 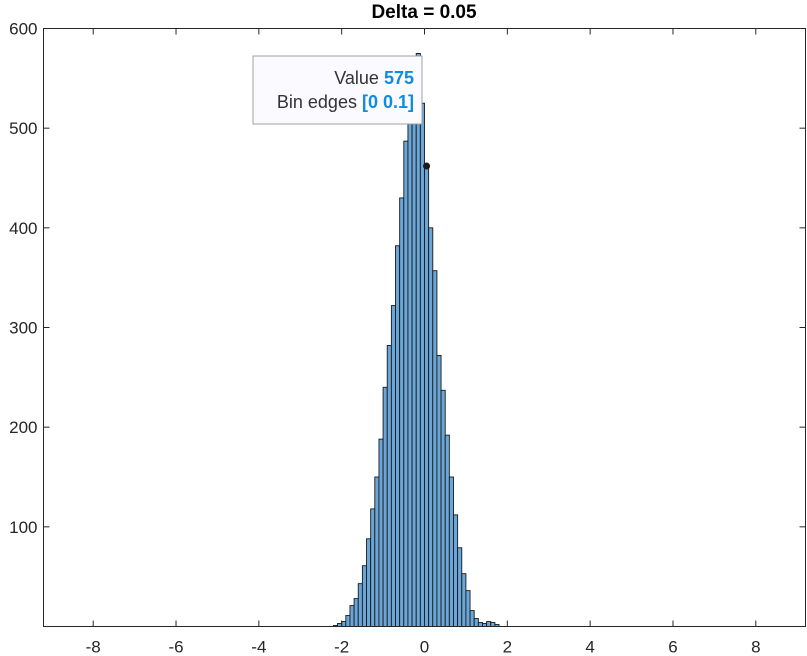 What do you see at coordinates (424, 12) in the screenshot?
I see `chart-title: Delta = 0.05` at bounding box center [424, 12].